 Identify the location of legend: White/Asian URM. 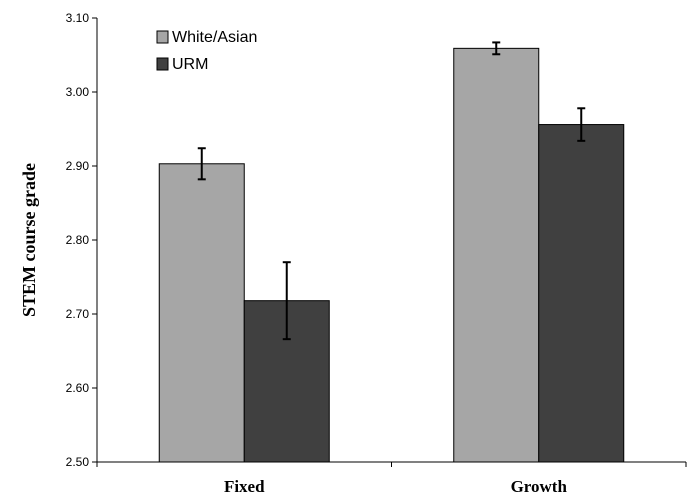
(206, 51).